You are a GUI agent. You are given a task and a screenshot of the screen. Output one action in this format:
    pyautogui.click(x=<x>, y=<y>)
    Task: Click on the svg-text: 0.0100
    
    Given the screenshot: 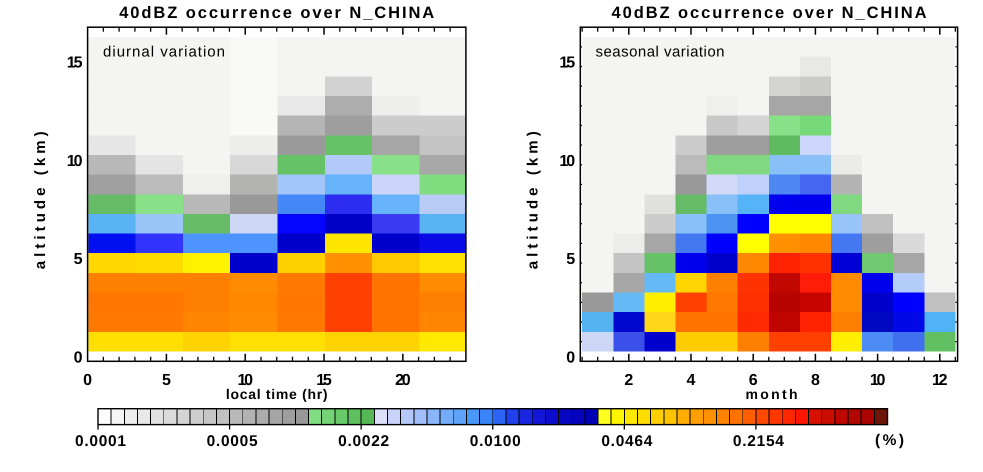 What is the action you would take?
    pyautogui.click(x=495, y=441)
    